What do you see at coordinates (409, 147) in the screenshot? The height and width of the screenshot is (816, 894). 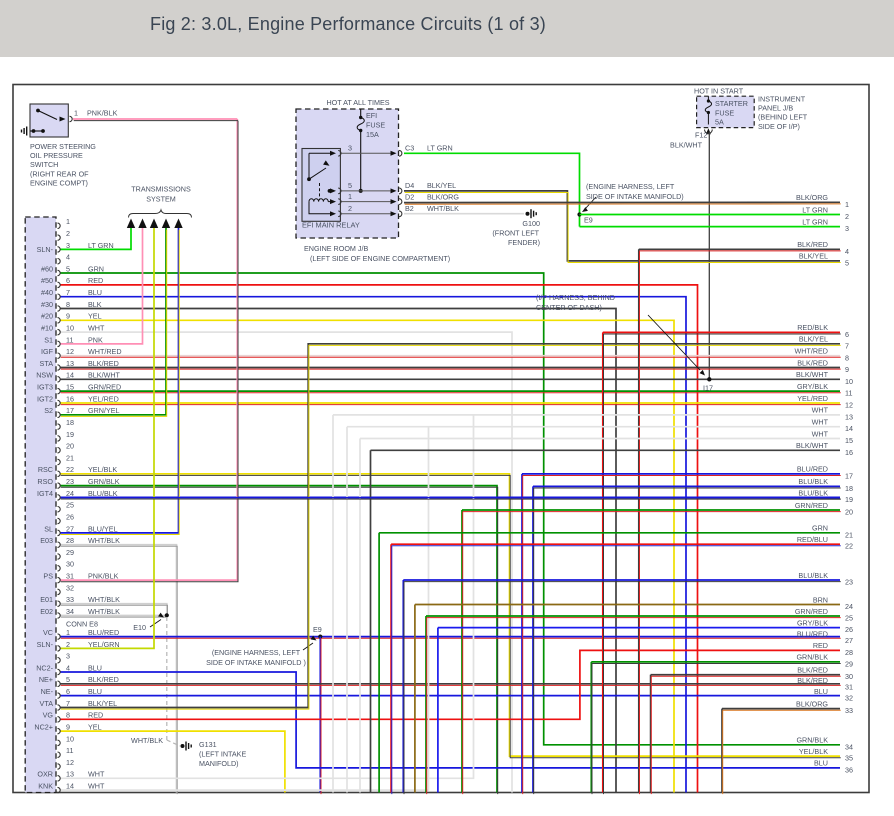 I see `svg-text: C3` at bounding box center [409, 147].